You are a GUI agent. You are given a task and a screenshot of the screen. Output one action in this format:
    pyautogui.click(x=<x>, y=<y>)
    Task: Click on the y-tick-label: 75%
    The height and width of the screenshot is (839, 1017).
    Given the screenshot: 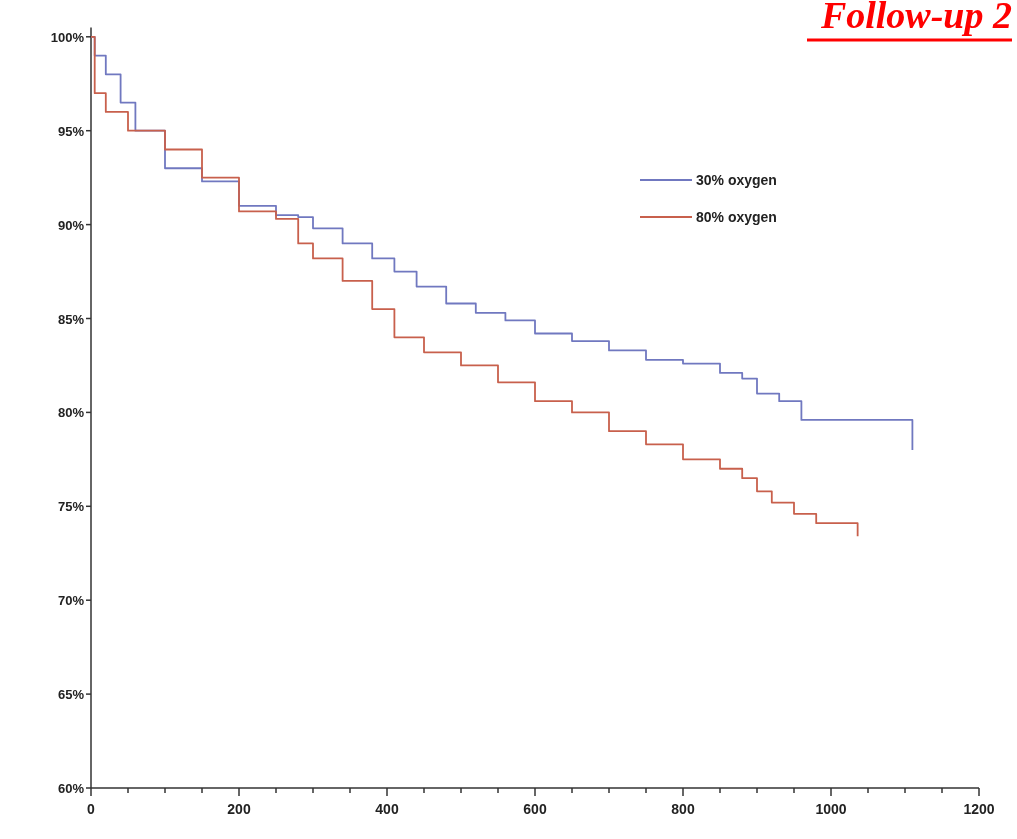 What is the action you would take?
    pyautogui.click(x=71, y=507)
    